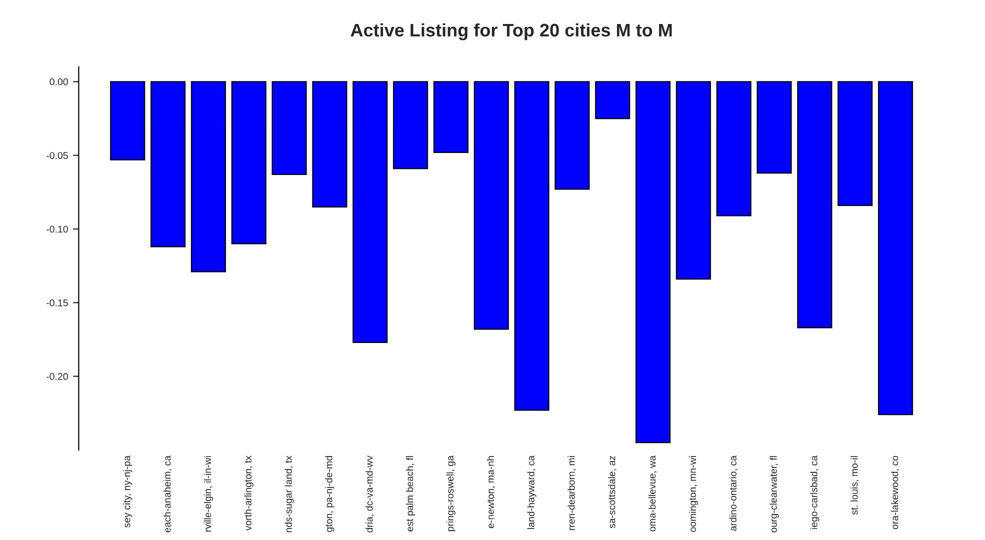  I want to click on chart-title: Active Listing for Top 20 cities M to M, so click(511, 31).